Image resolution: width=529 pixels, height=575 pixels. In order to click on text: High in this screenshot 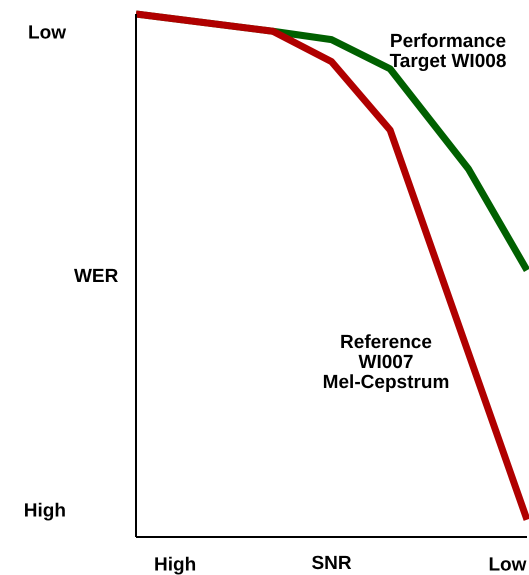, I will do `click(45, 511)`.